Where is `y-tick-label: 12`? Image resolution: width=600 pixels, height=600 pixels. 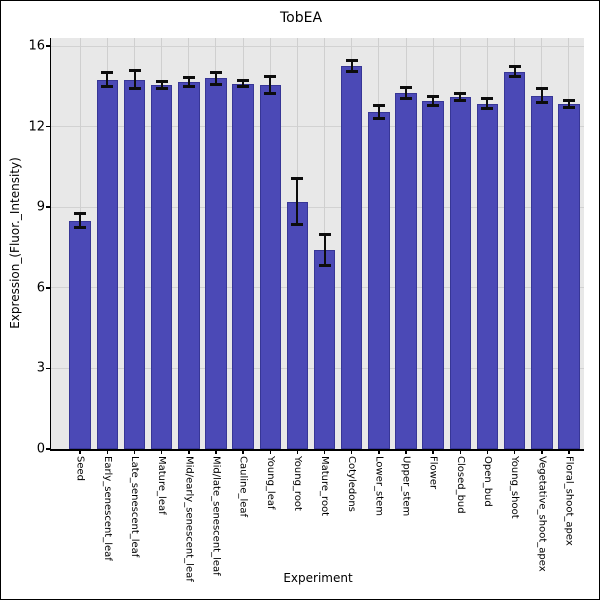 y-tick-label: 12 is located at coordinates (36, 127).